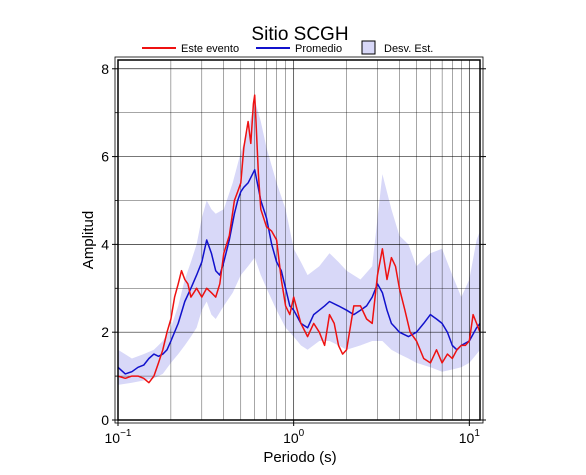 Image resolution: width=586 pixels, height=475 pixels. Describe the element at coordinates (105, 420) in the screenshot. I see `y-tick-label: 0` at that location.